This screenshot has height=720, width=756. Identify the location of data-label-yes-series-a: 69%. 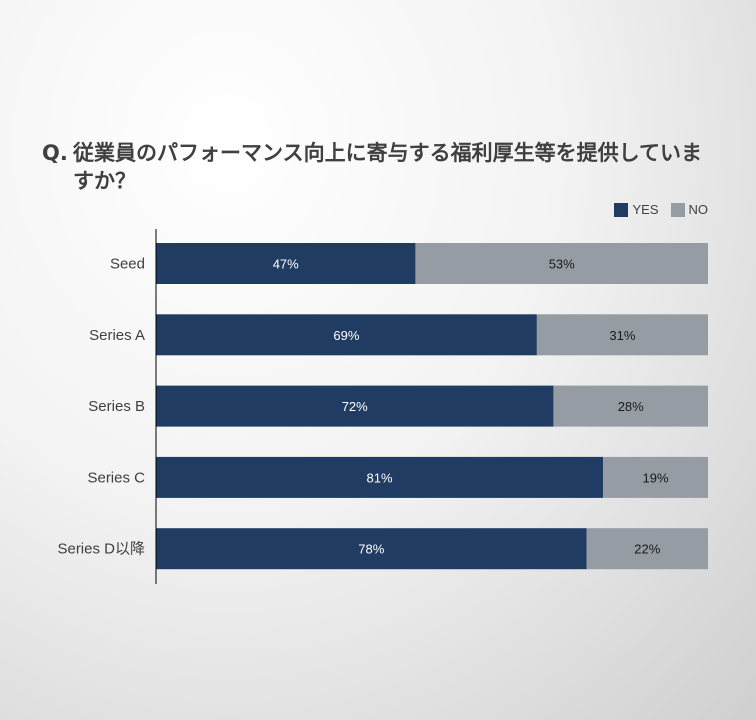
(346, 335).